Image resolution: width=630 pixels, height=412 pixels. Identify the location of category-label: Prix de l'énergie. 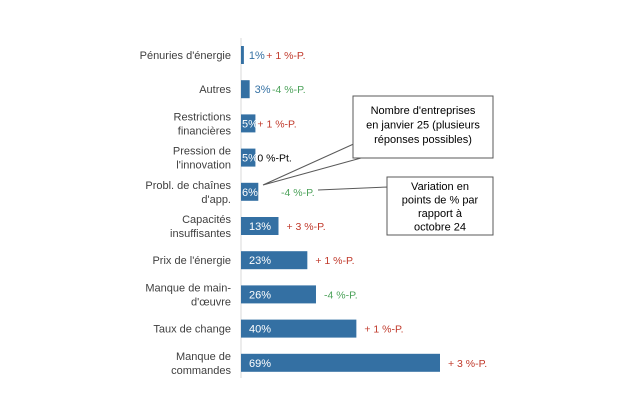
(191, 261).